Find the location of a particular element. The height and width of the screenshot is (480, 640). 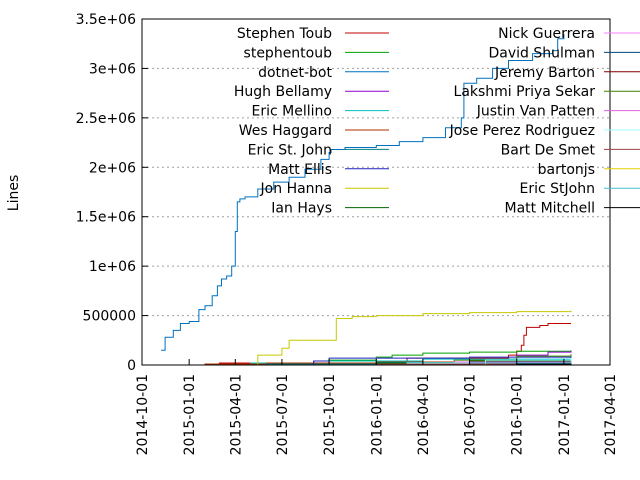

x-tick-label: 2015-07-01 is located at coordinates (283, 414).